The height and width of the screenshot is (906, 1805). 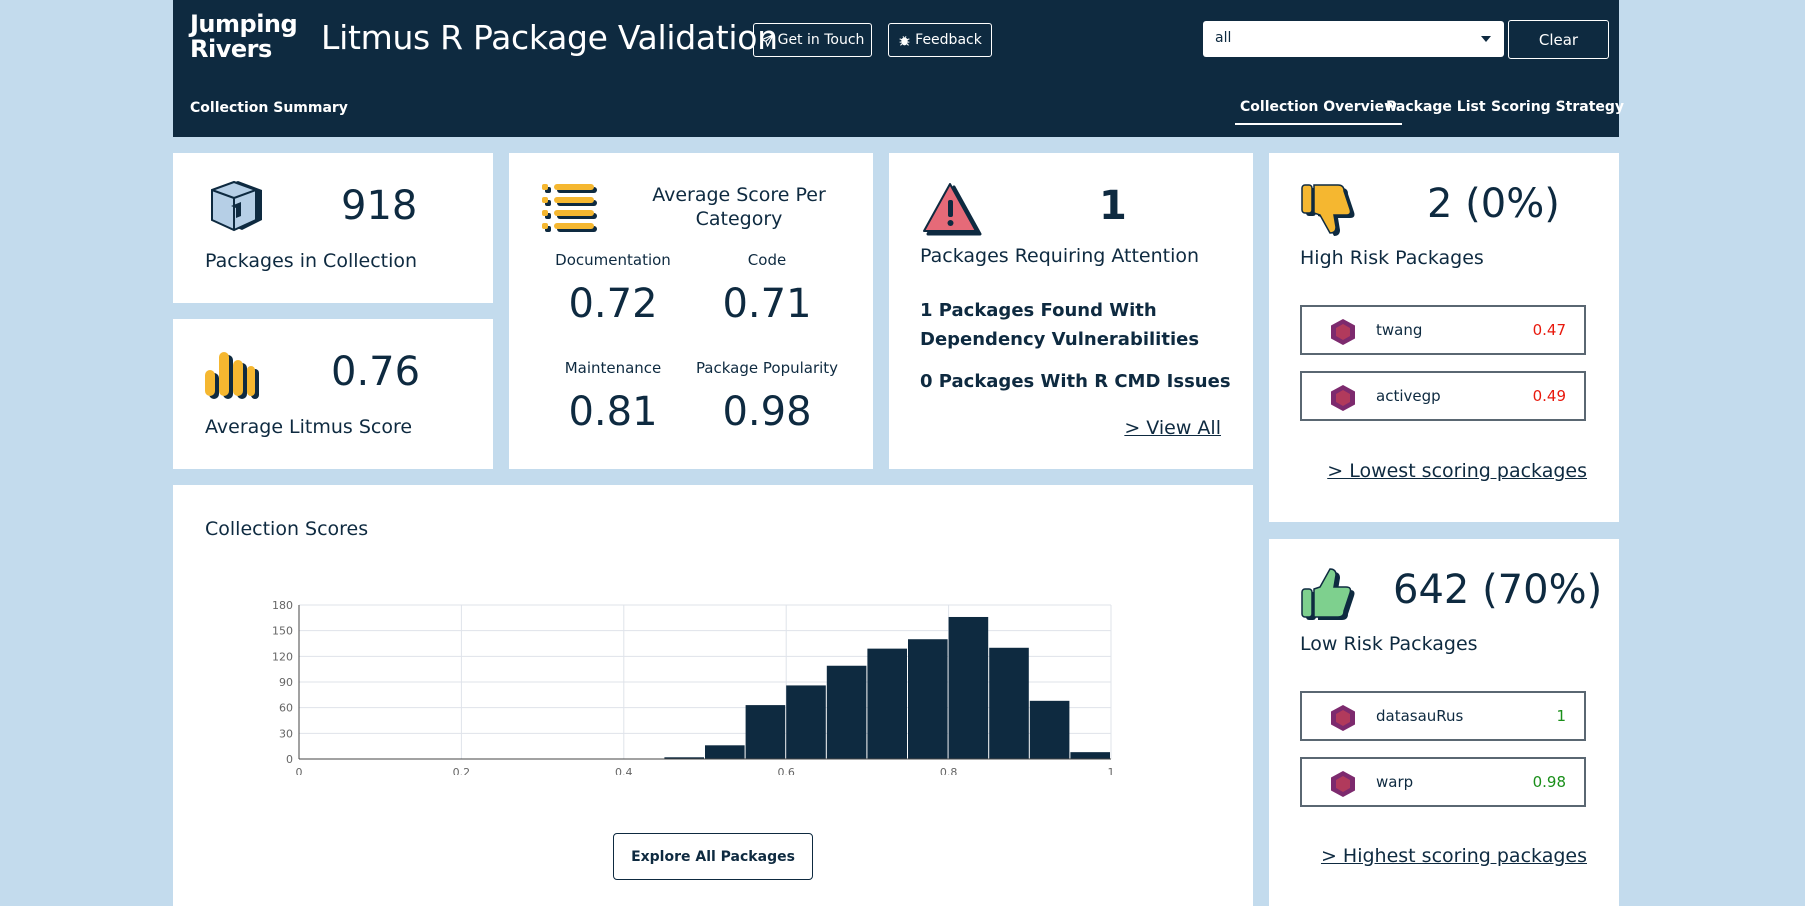 I want to click on package-name: warp, so click(x=1395, y=782).